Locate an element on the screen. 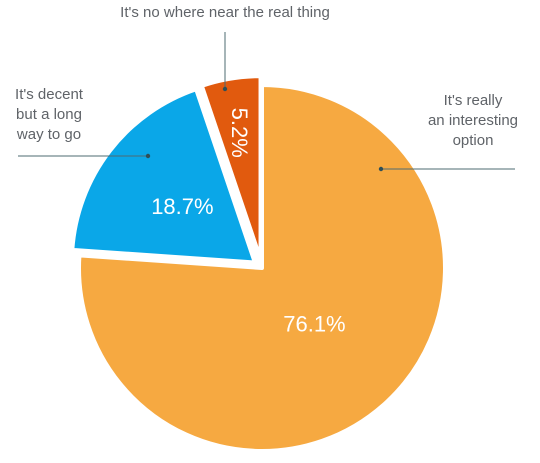 The height and width of the screenshot is (463, 540). slice-value-label-1: 76.1% is located at coordinates (314, 324).